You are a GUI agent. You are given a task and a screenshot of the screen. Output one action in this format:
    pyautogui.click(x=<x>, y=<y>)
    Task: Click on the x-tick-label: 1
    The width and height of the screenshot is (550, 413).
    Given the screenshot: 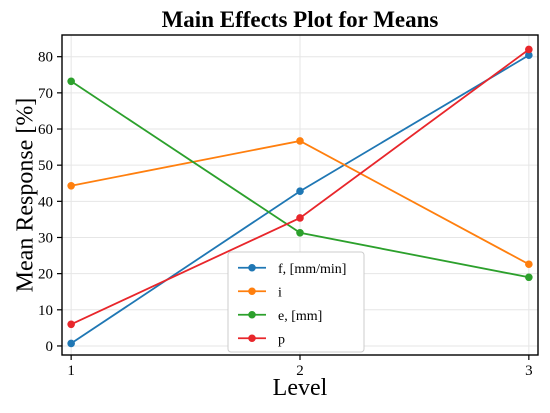 What is the action you would take?
    pyautogui.click(x=71, y=371)
    